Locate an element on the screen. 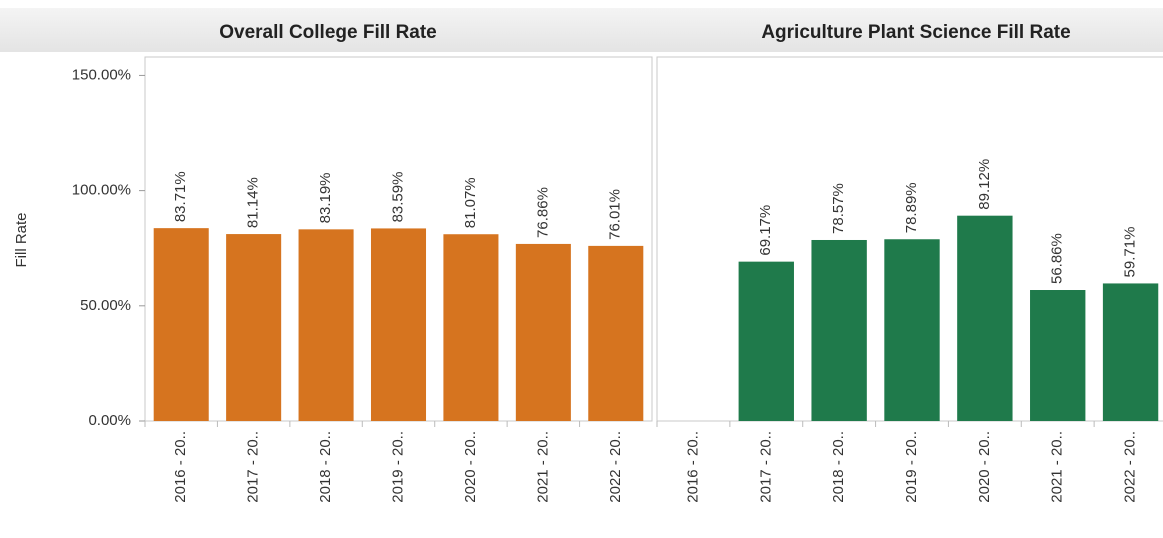  chart-title: Agriculture Plant Science Fill Rate is located at coordinates (915, 32).